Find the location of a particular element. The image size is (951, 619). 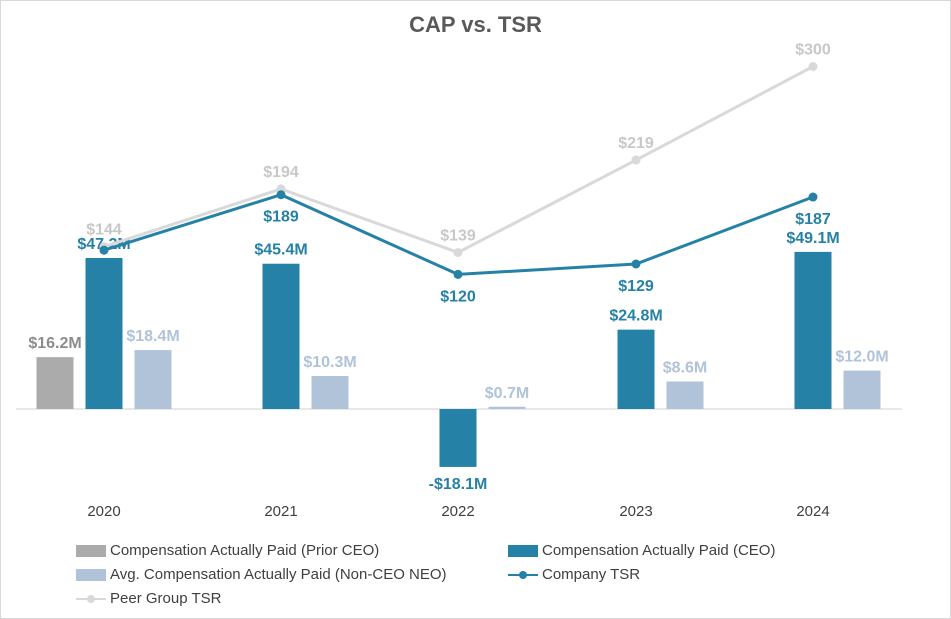

bar-label-prior-ceo-2020: $16.2M is located at coordinates (54, 343).